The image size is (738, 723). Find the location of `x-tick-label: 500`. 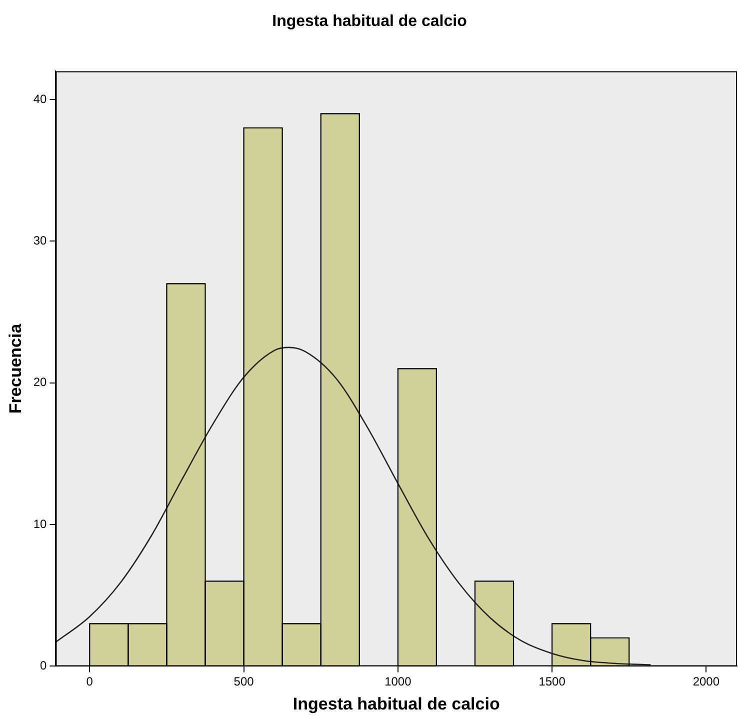

x-tick-label: 500 is located at coordinates (244, 681).